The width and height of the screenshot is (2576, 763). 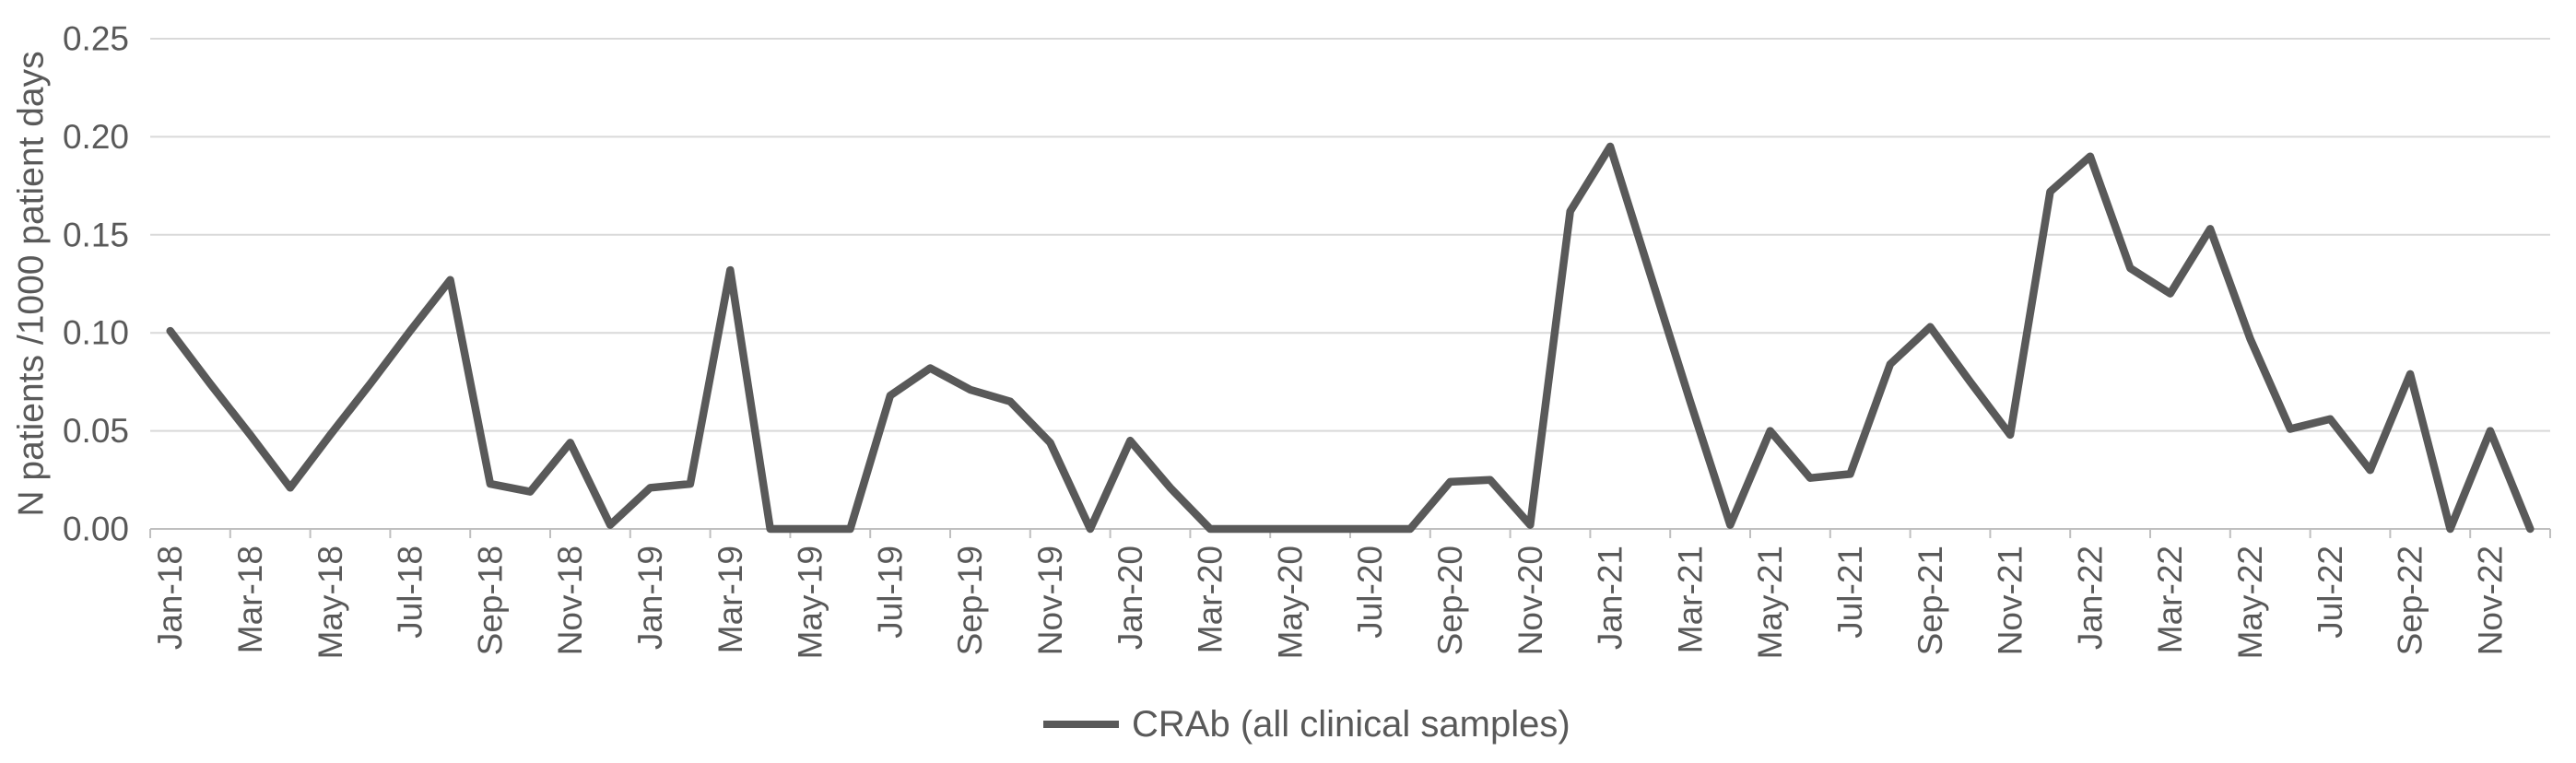 What do you see at coordinates (96, 529) in the screenshot?
I see `y-tick-label: 0.00` at bounding box center [96, 529].